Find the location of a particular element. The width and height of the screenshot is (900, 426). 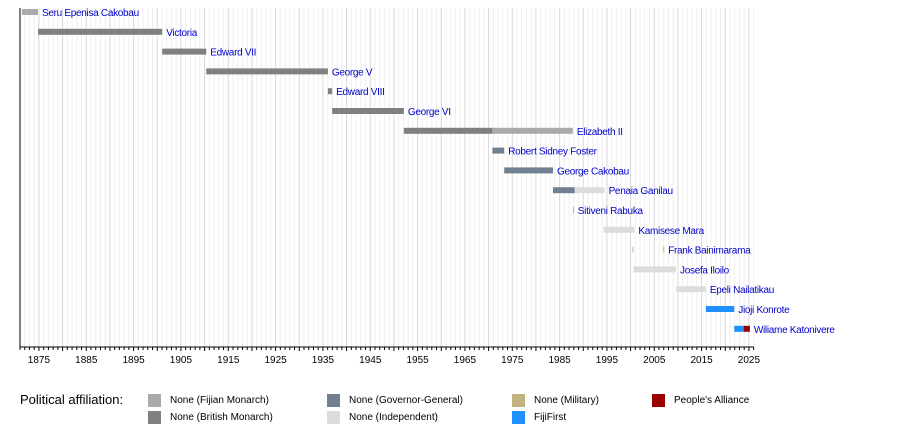

legend-label: None (Fijian Monarch) is located at coordinates (219, 400).